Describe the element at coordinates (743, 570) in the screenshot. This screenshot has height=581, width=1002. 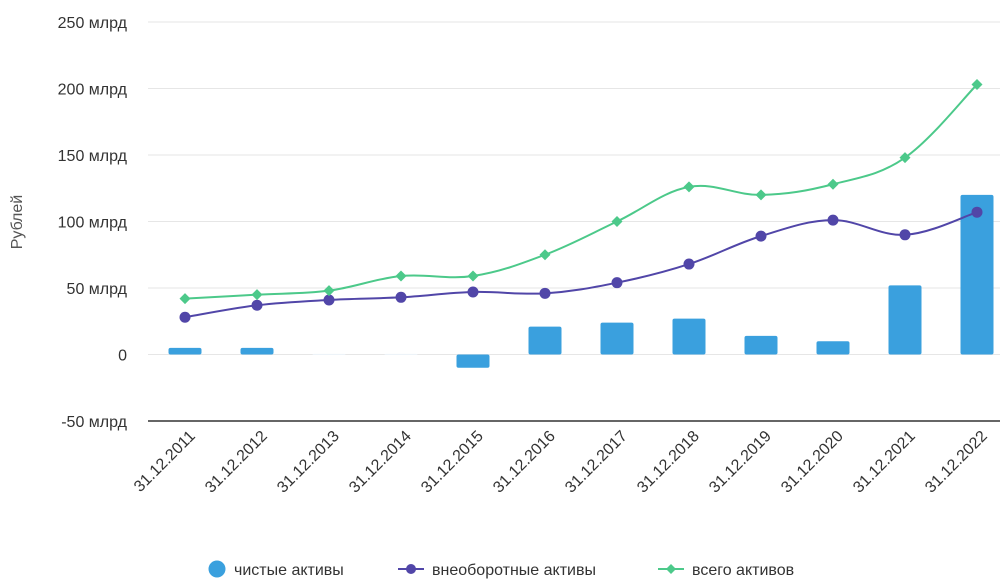
I see `legend-label: всего активов` at that location.